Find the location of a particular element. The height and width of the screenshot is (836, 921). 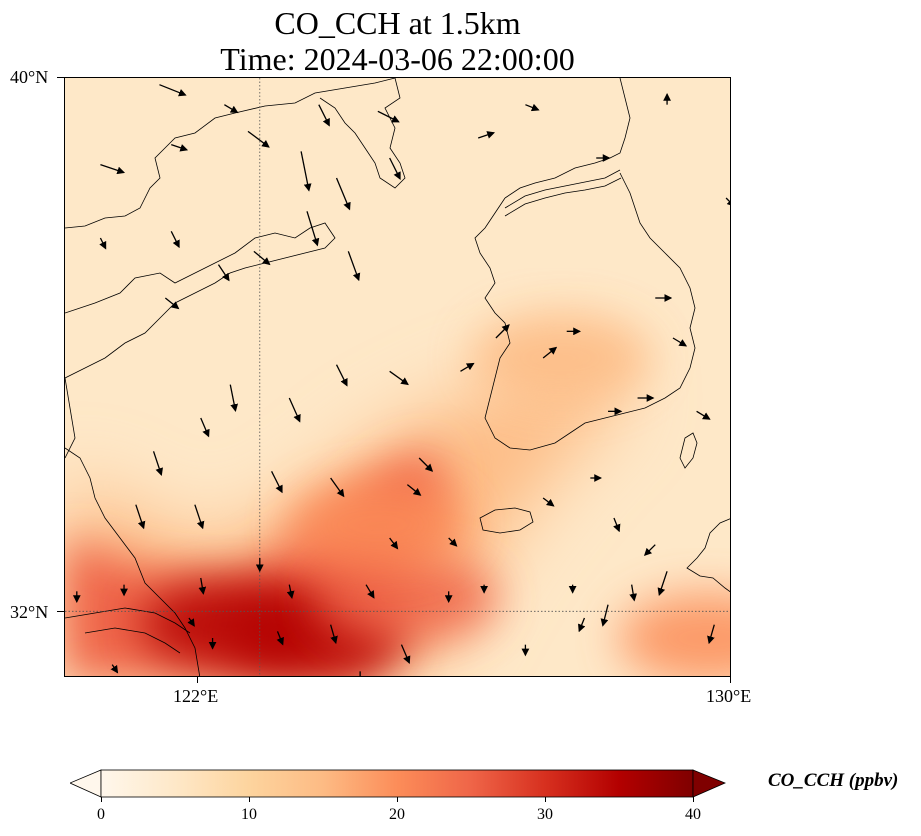

map-title: CO_CCH at 1.5km is located at coordinates (397, 23).